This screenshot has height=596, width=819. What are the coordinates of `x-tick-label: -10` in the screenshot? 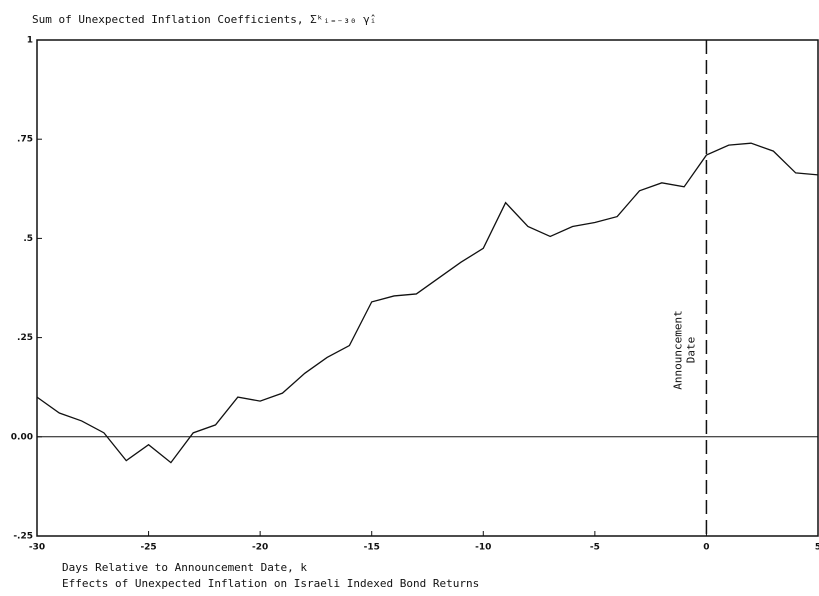 It's located at (483, 548).